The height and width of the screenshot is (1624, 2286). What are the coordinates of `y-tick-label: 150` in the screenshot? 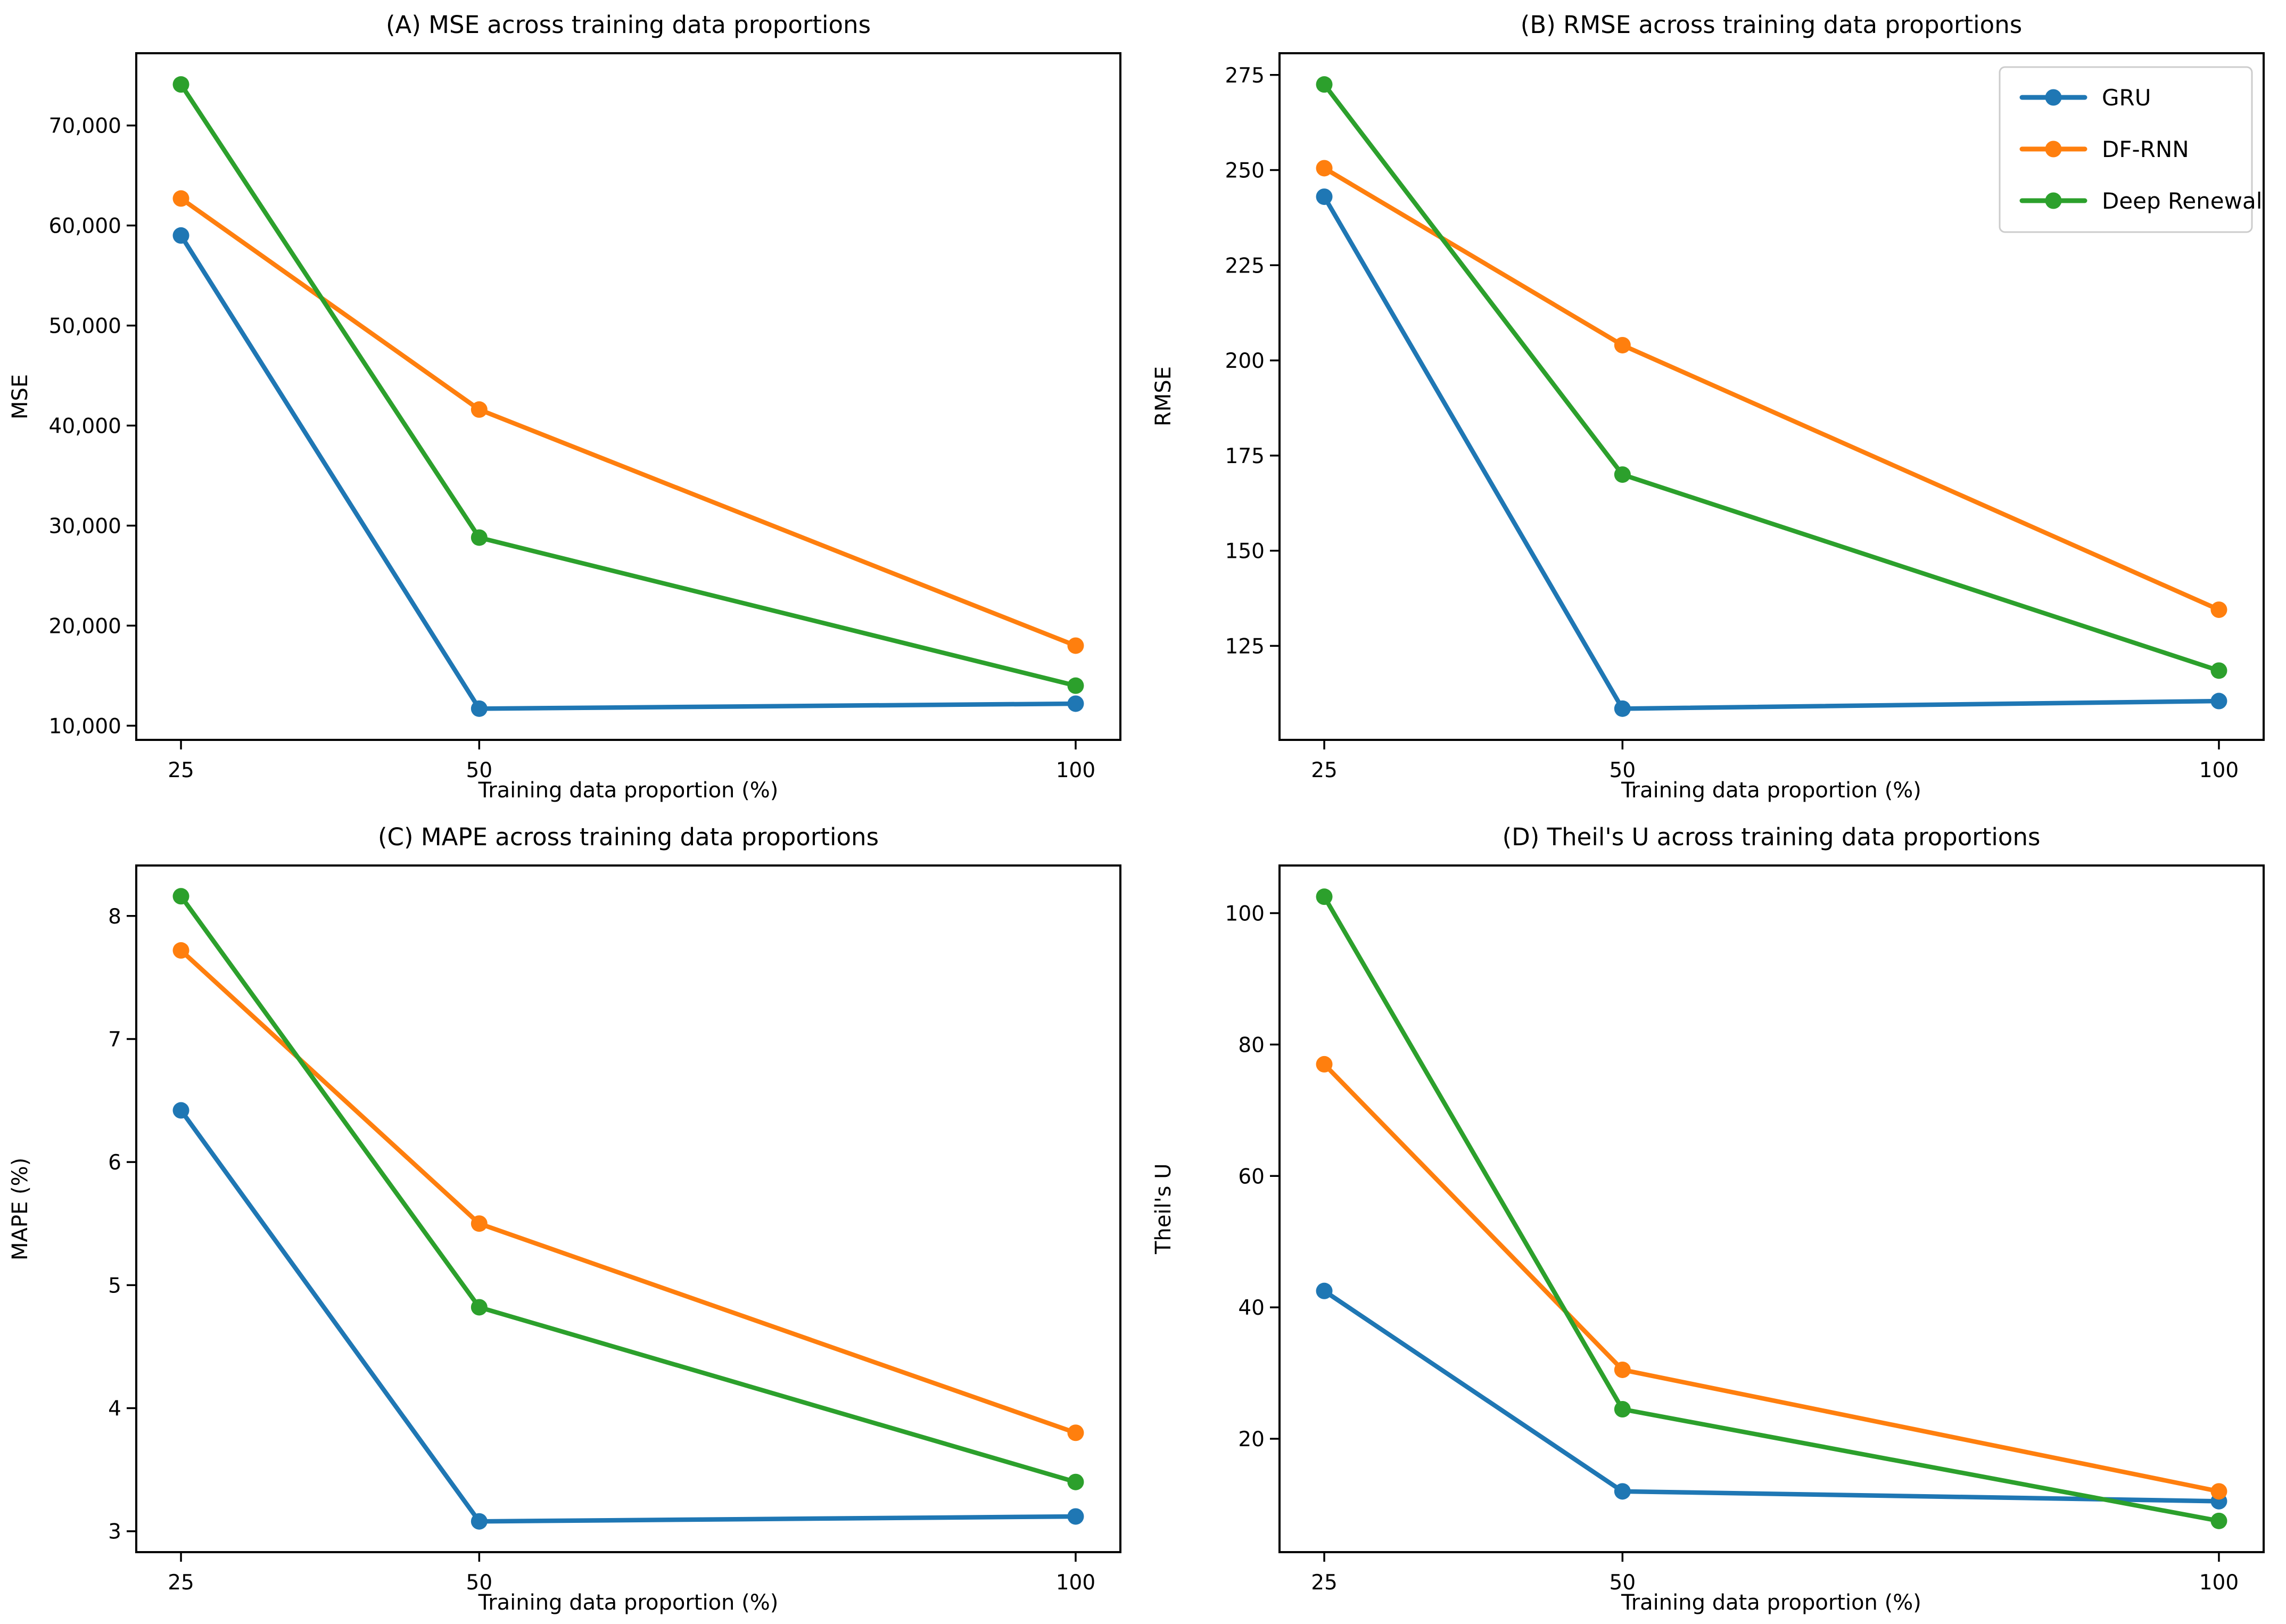 It's located at (1244, 552).